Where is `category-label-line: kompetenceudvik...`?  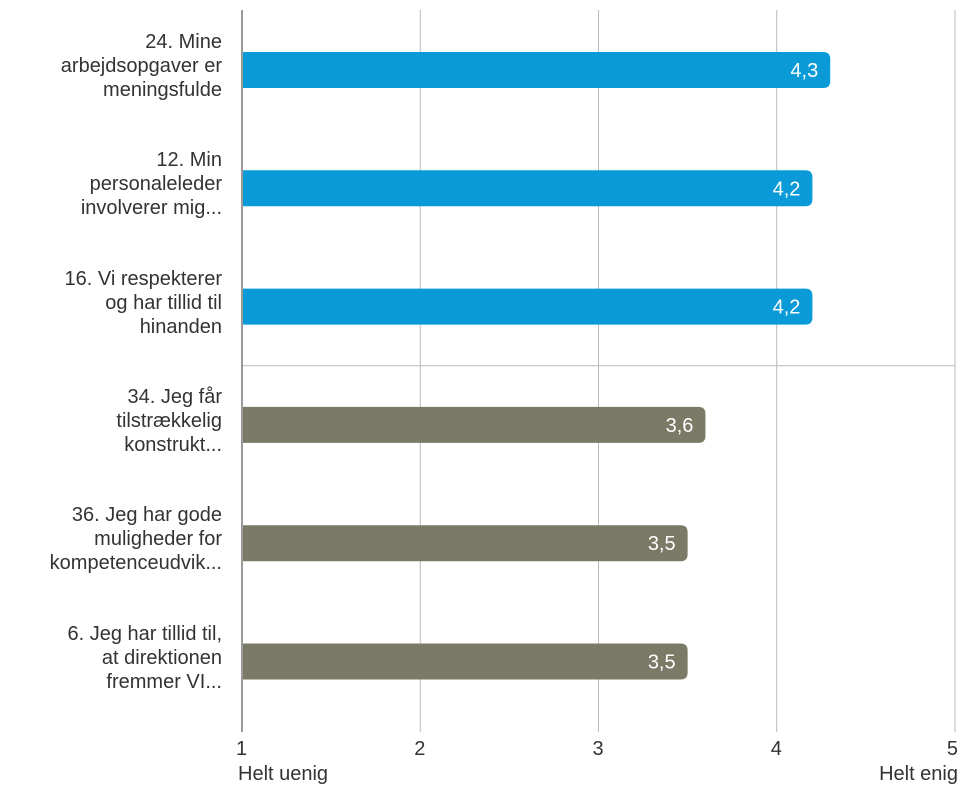 category-label-line: kompetenceudvik... is located at coordinates (135, 563).